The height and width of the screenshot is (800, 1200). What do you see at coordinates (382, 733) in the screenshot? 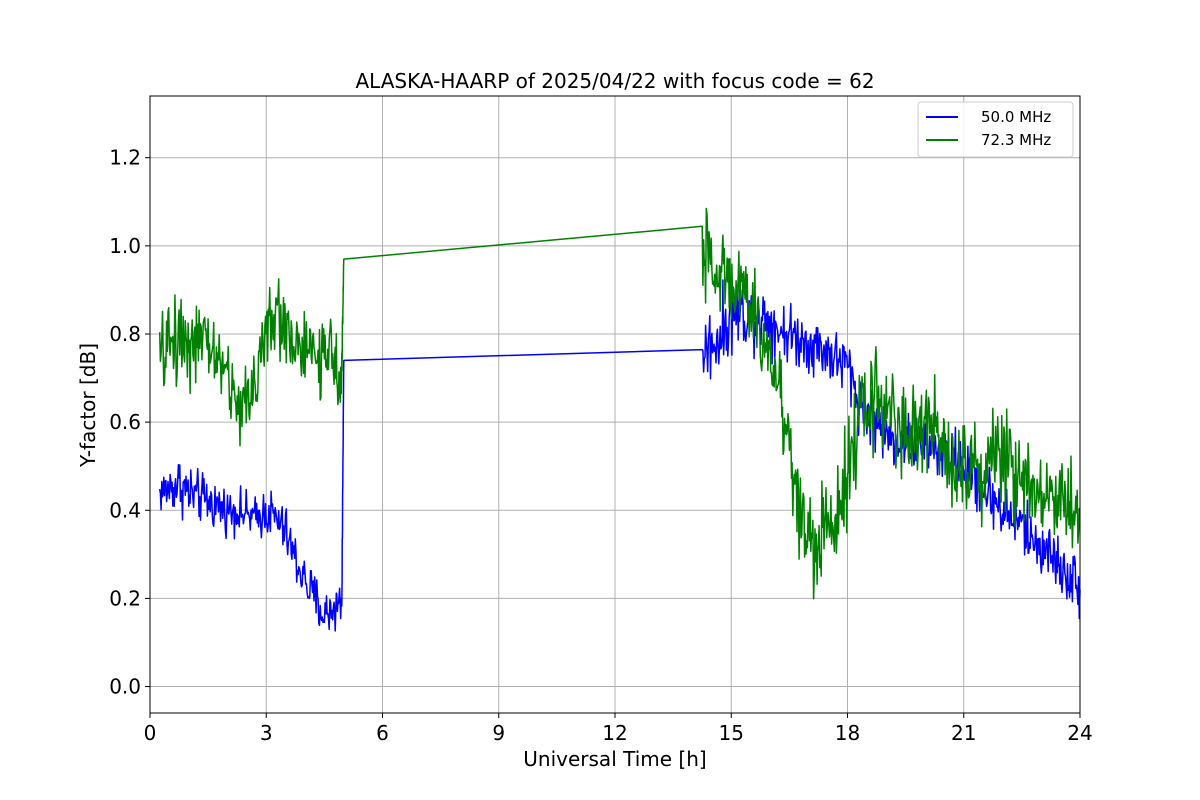
I see `x-tick-label: 6` at bounding box center [382, 733].